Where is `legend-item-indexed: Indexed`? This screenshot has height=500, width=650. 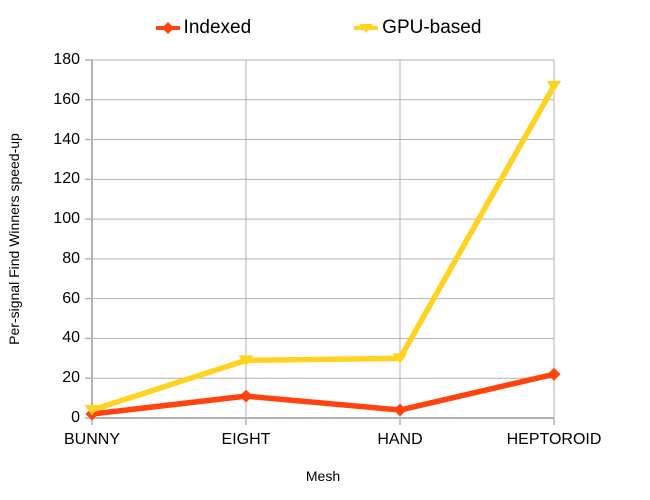 legend-item-indexed: Indexed is located at coordinates (203, 28).